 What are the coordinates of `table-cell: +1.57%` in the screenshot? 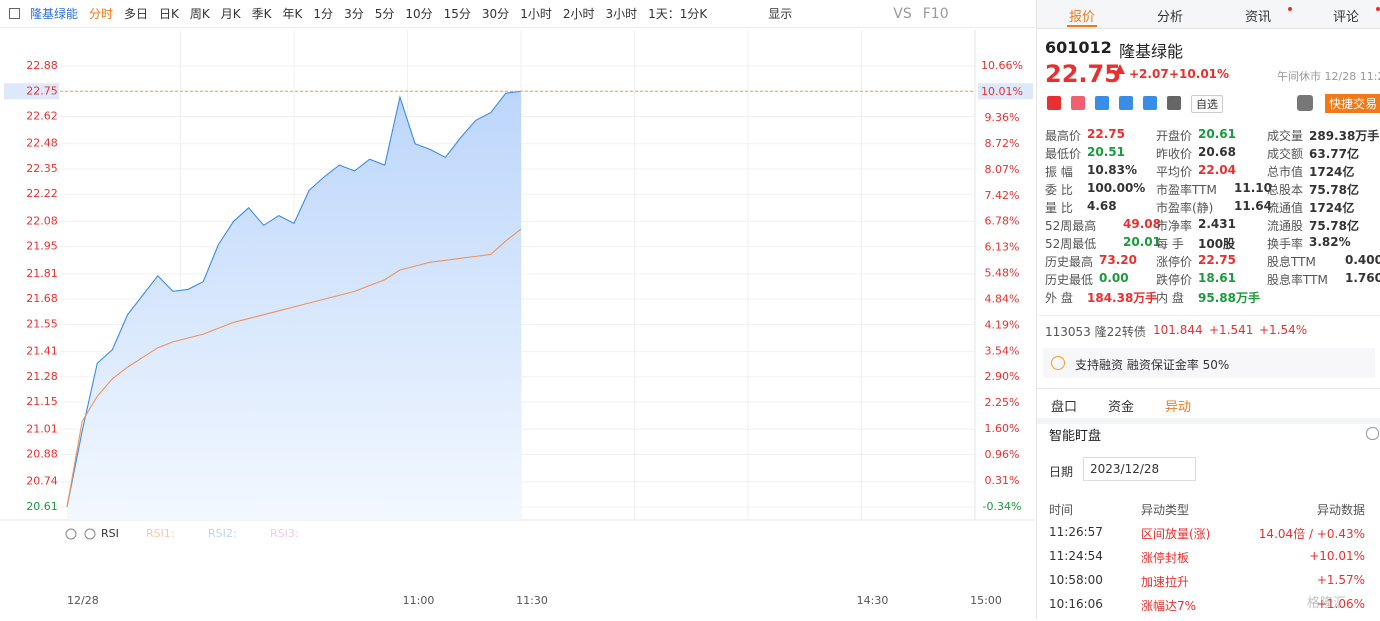 It's located at (1340, 580).